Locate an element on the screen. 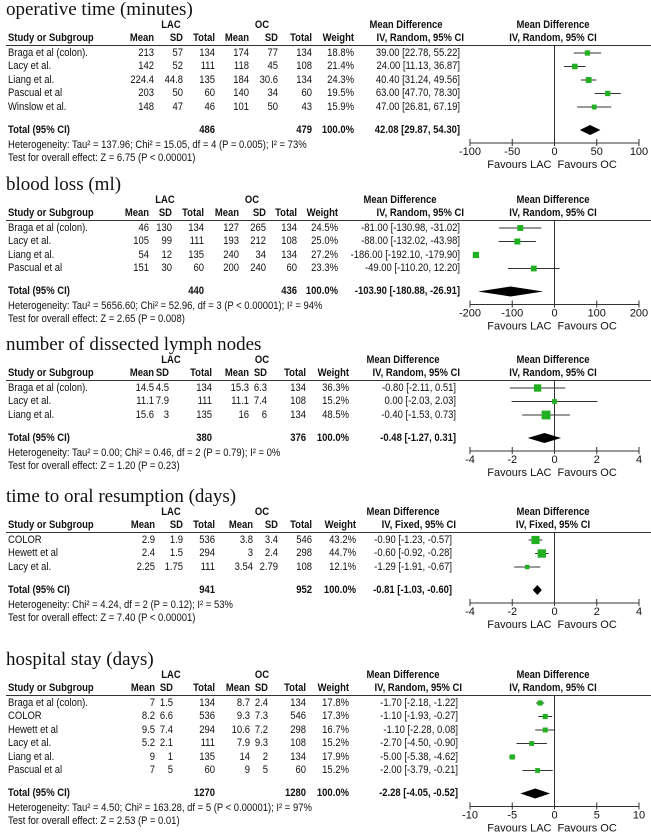 This screenshot has height=836, width=651. cell-lac-total: 111 is located at coordinates (196, 241).